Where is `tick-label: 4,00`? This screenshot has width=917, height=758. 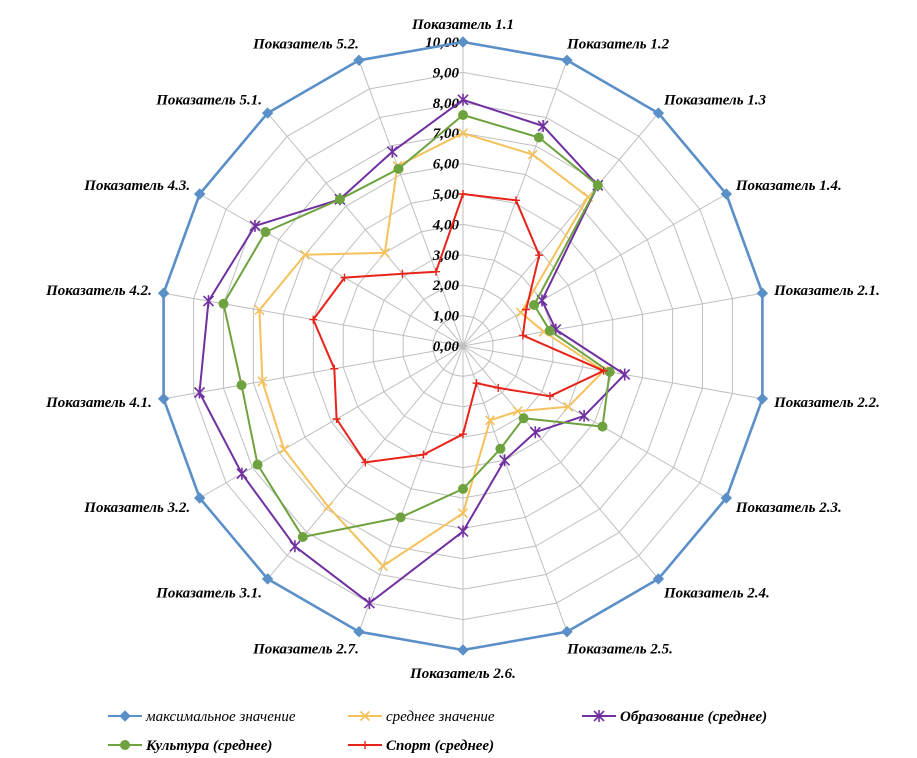 tick-label: 4,00 is located at coordinates (446, 225).